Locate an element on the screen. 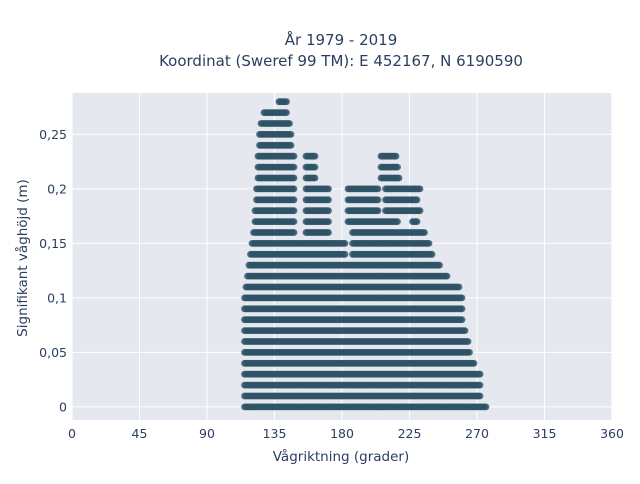 The image size is (640, 484). x-tick-label: 180 is located at coordinates (342, 433).